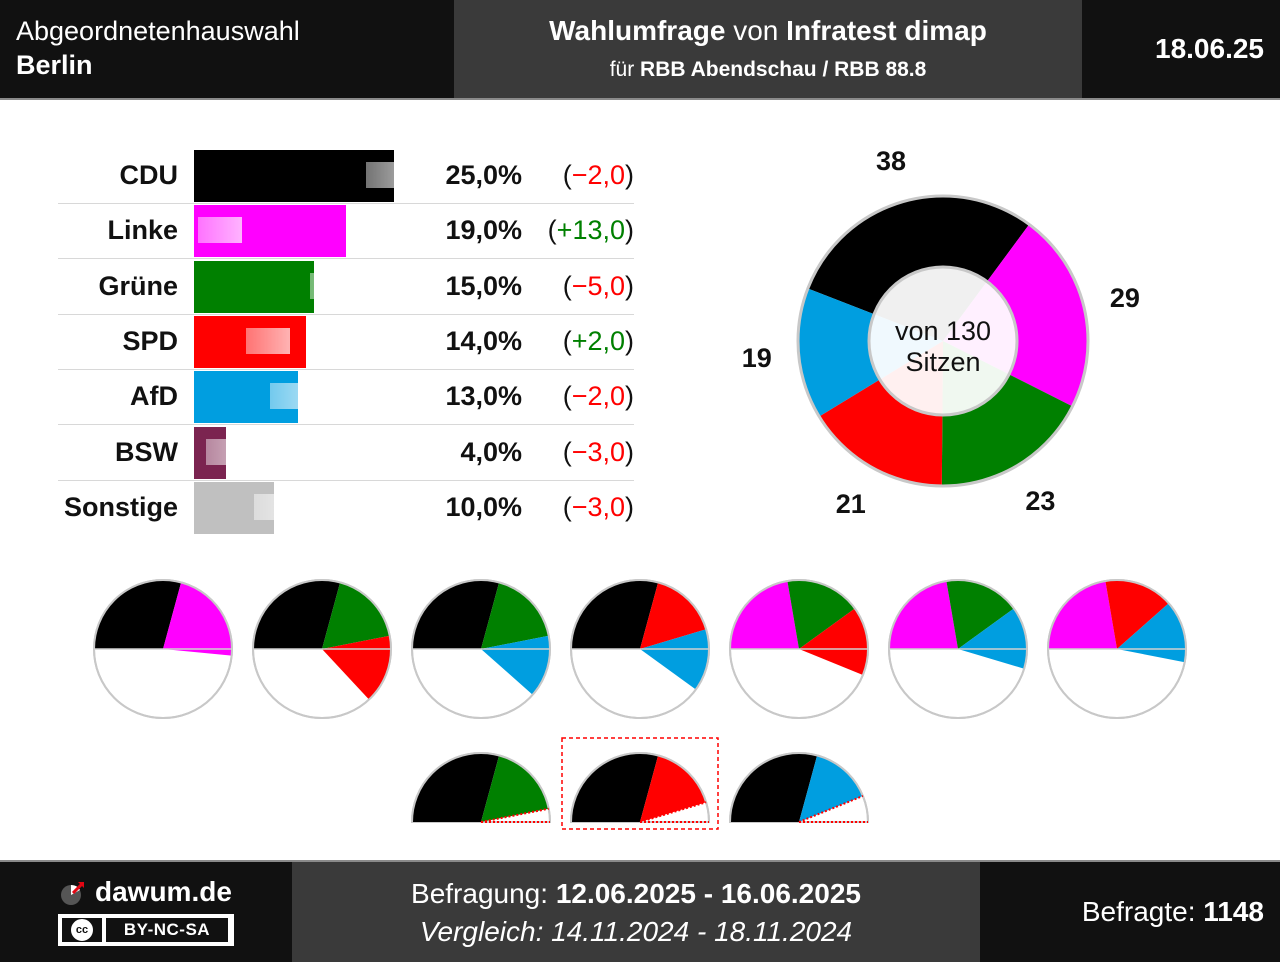  I want to click on bar-category-label: AfD, so click(154, 396).